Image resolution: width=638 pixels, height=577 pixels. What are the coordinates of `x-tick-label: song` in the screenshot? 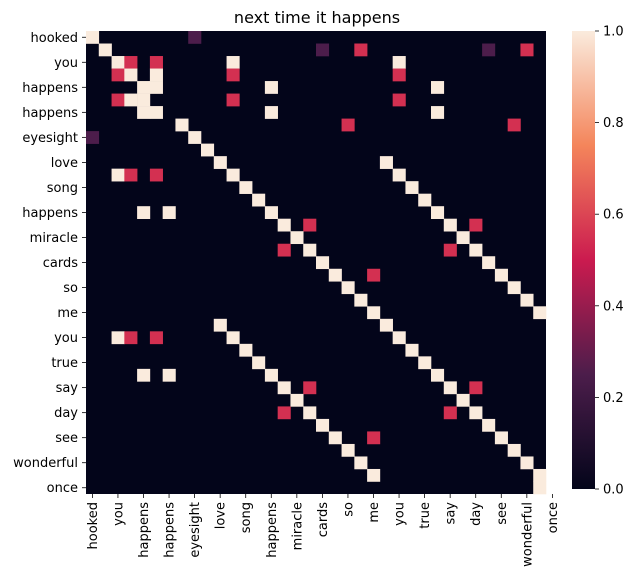 It's located at (246, 517).